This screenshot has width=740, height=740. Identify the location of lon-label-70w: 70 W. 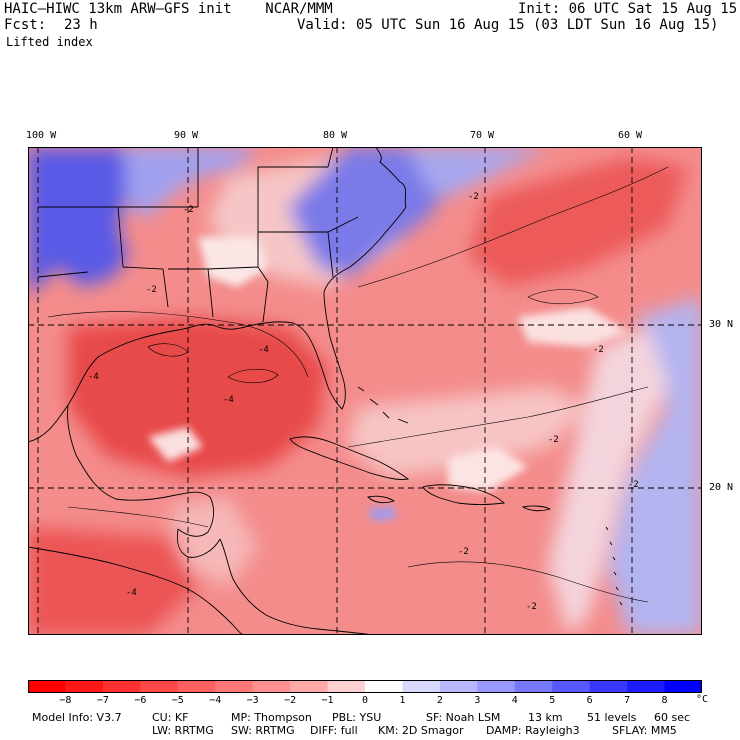
(482, 135).